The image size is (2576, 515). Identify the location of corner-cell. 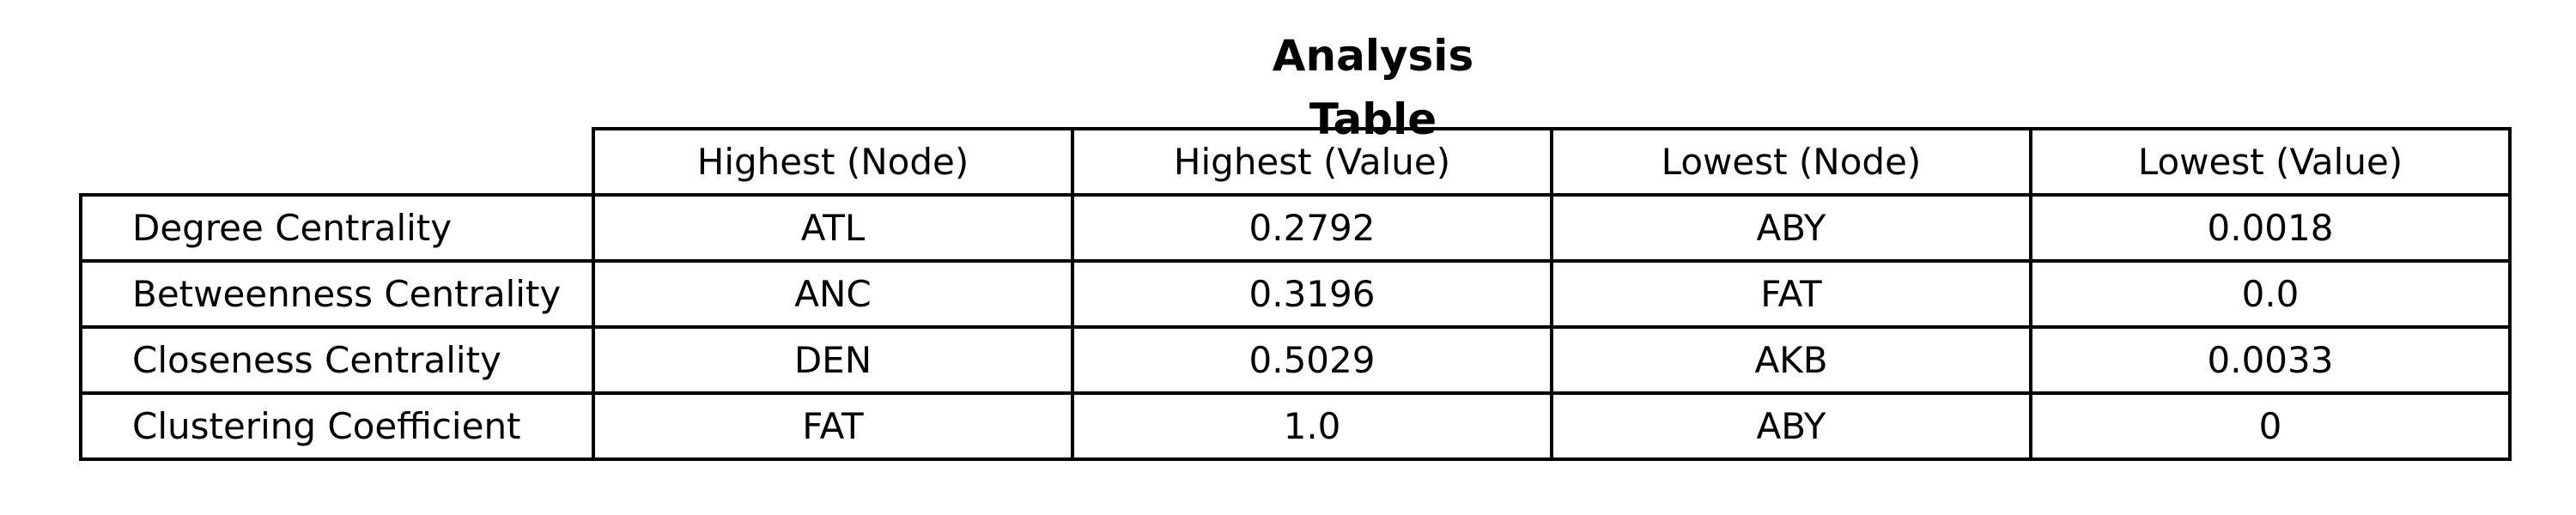
(338, 163).